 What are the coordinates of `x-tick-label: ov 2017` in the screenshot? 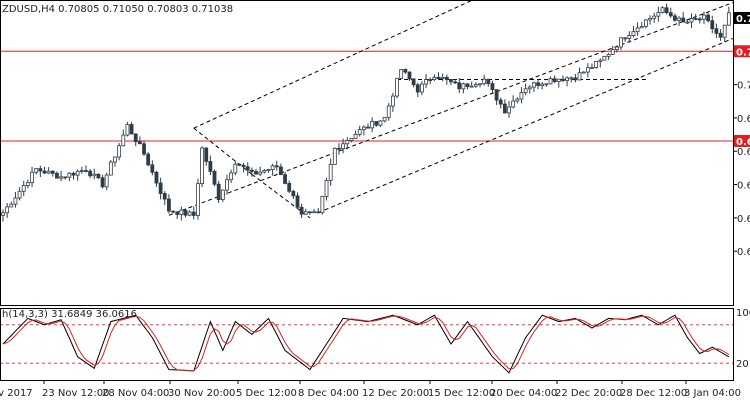 It's located at (16, 393).